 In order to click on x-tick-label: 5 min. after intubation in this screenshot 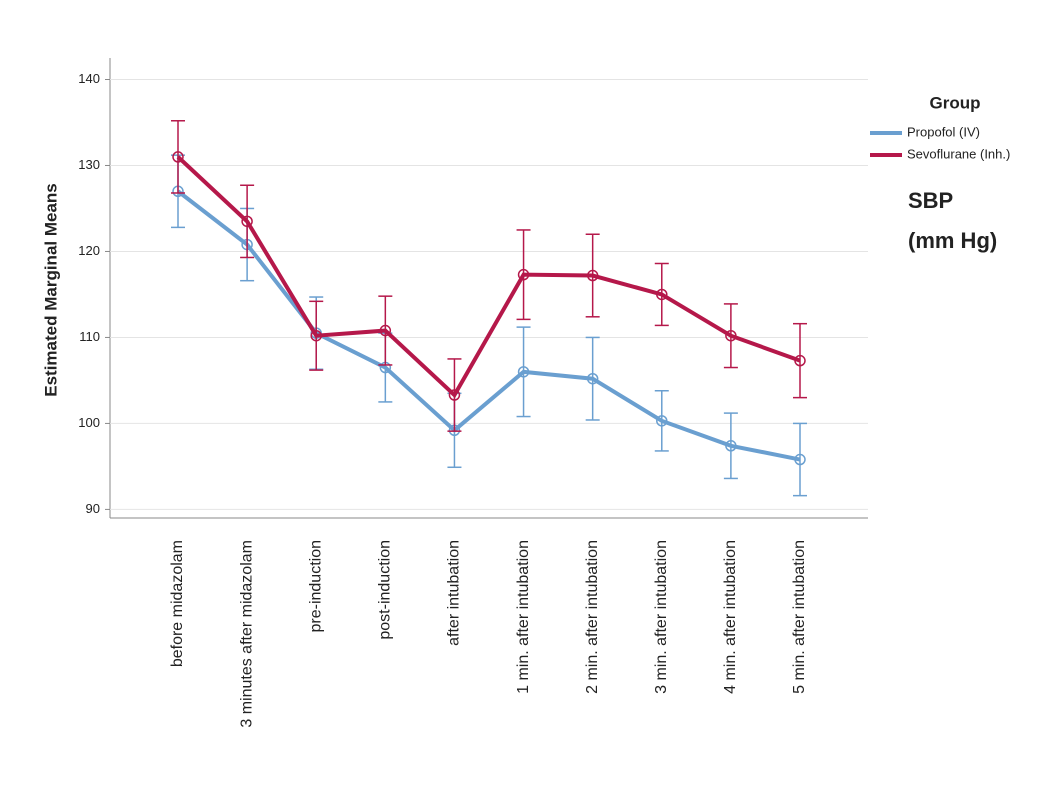, I will do `click(799, 617)`.